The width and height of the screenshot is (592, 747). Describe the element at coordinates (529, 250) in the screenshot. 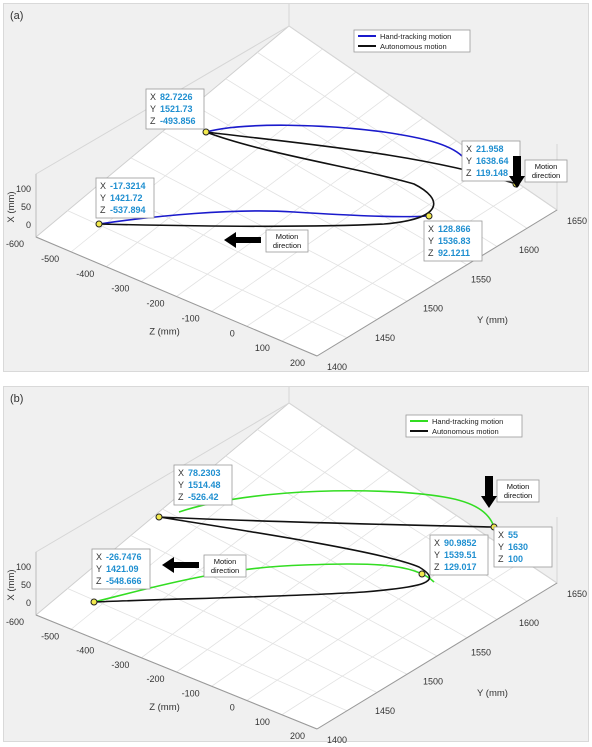

I see `y-tick-label: 1600` at that location.